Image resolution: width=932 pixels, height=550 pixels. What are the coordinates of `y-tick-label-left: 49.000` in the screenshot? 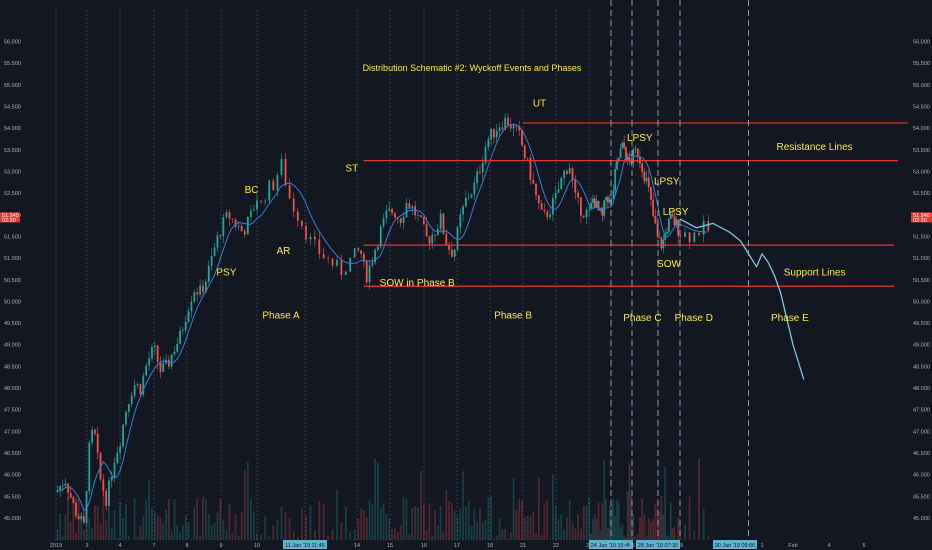 It's located at (12, 346).